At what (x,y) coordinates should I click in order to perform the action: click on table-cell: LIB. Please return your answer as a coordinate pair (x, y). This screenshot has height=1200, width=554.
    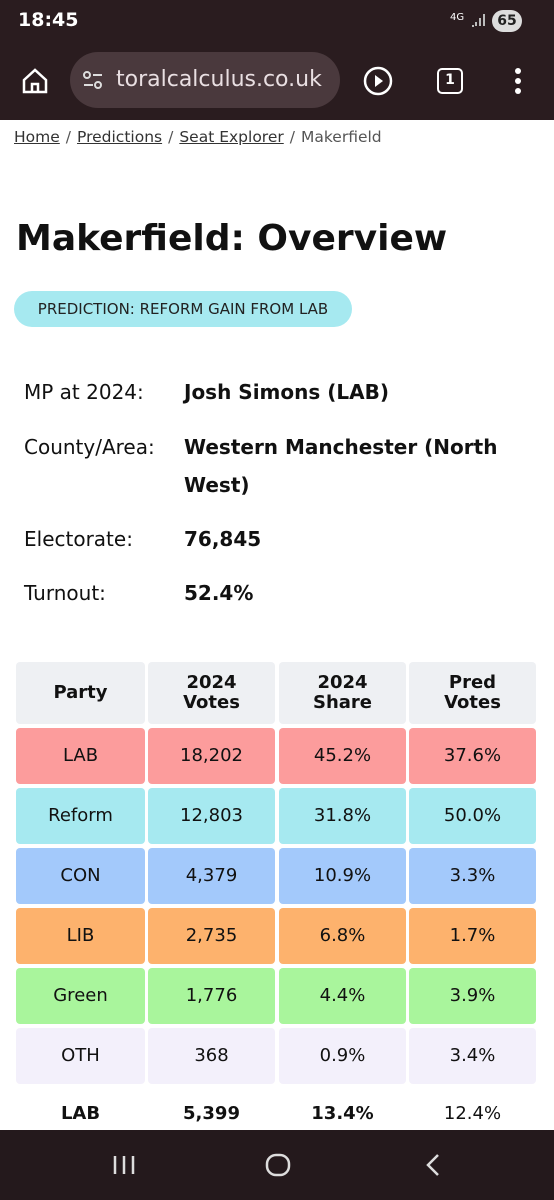
    Looking at the image, I should click on (80, 936).